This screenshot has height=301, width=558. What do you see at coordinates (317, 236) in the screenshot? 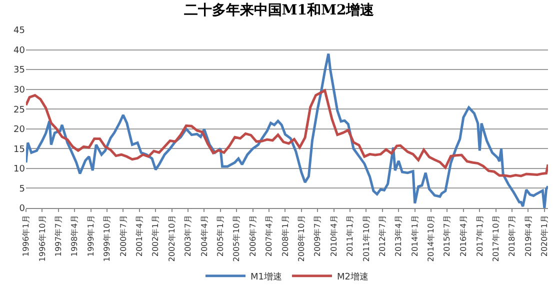
I see `x-tick-label: 2009年7月` at bounding box center [317, 236].